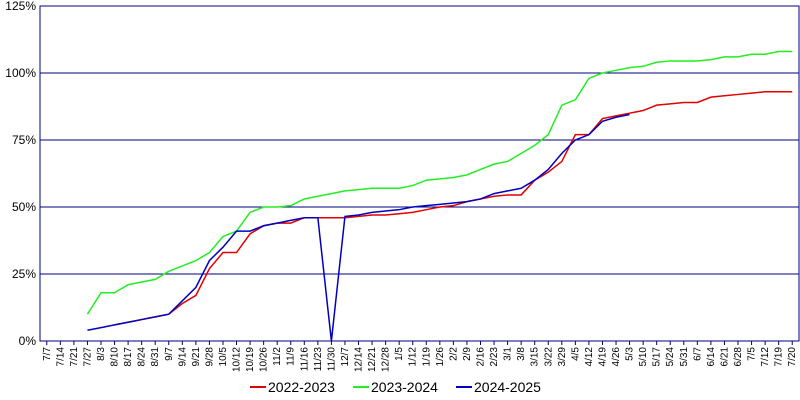  What do you see at coordinates (386, 359) in the screenshot?
I see `x-tick-label: 12/28` at bounding box center [386, 359].